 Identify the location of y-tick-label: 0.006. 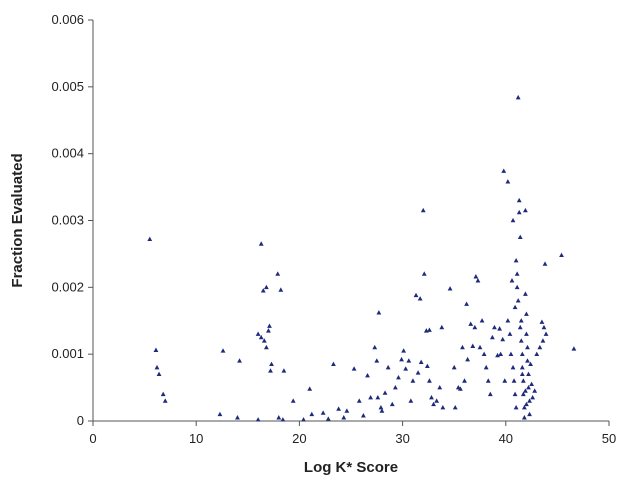
(67, 19).